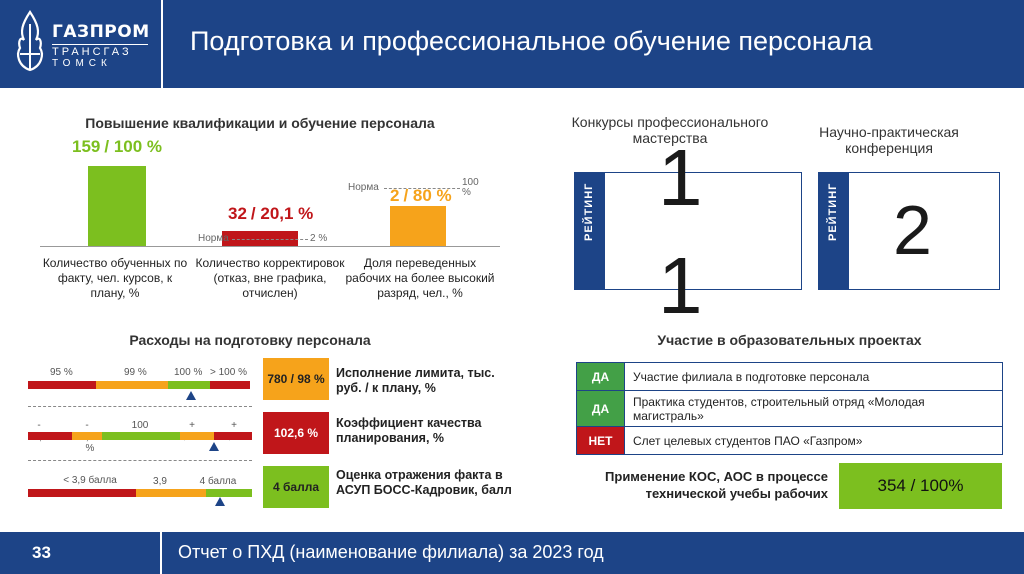 The height and width of the screenshot is (574, 1024). What do you see at coordinates (117, 206) in the screenshot?
I see `bar-trained` at bounding box center [117, 206].